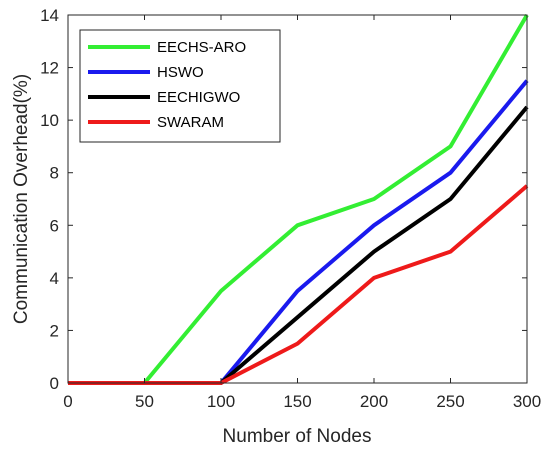 This screenshot has height=451, width=550. Describe the element at coordinates (180, 72) in the screenshot. I see `legend-label-hswo: HSWO` at that location.